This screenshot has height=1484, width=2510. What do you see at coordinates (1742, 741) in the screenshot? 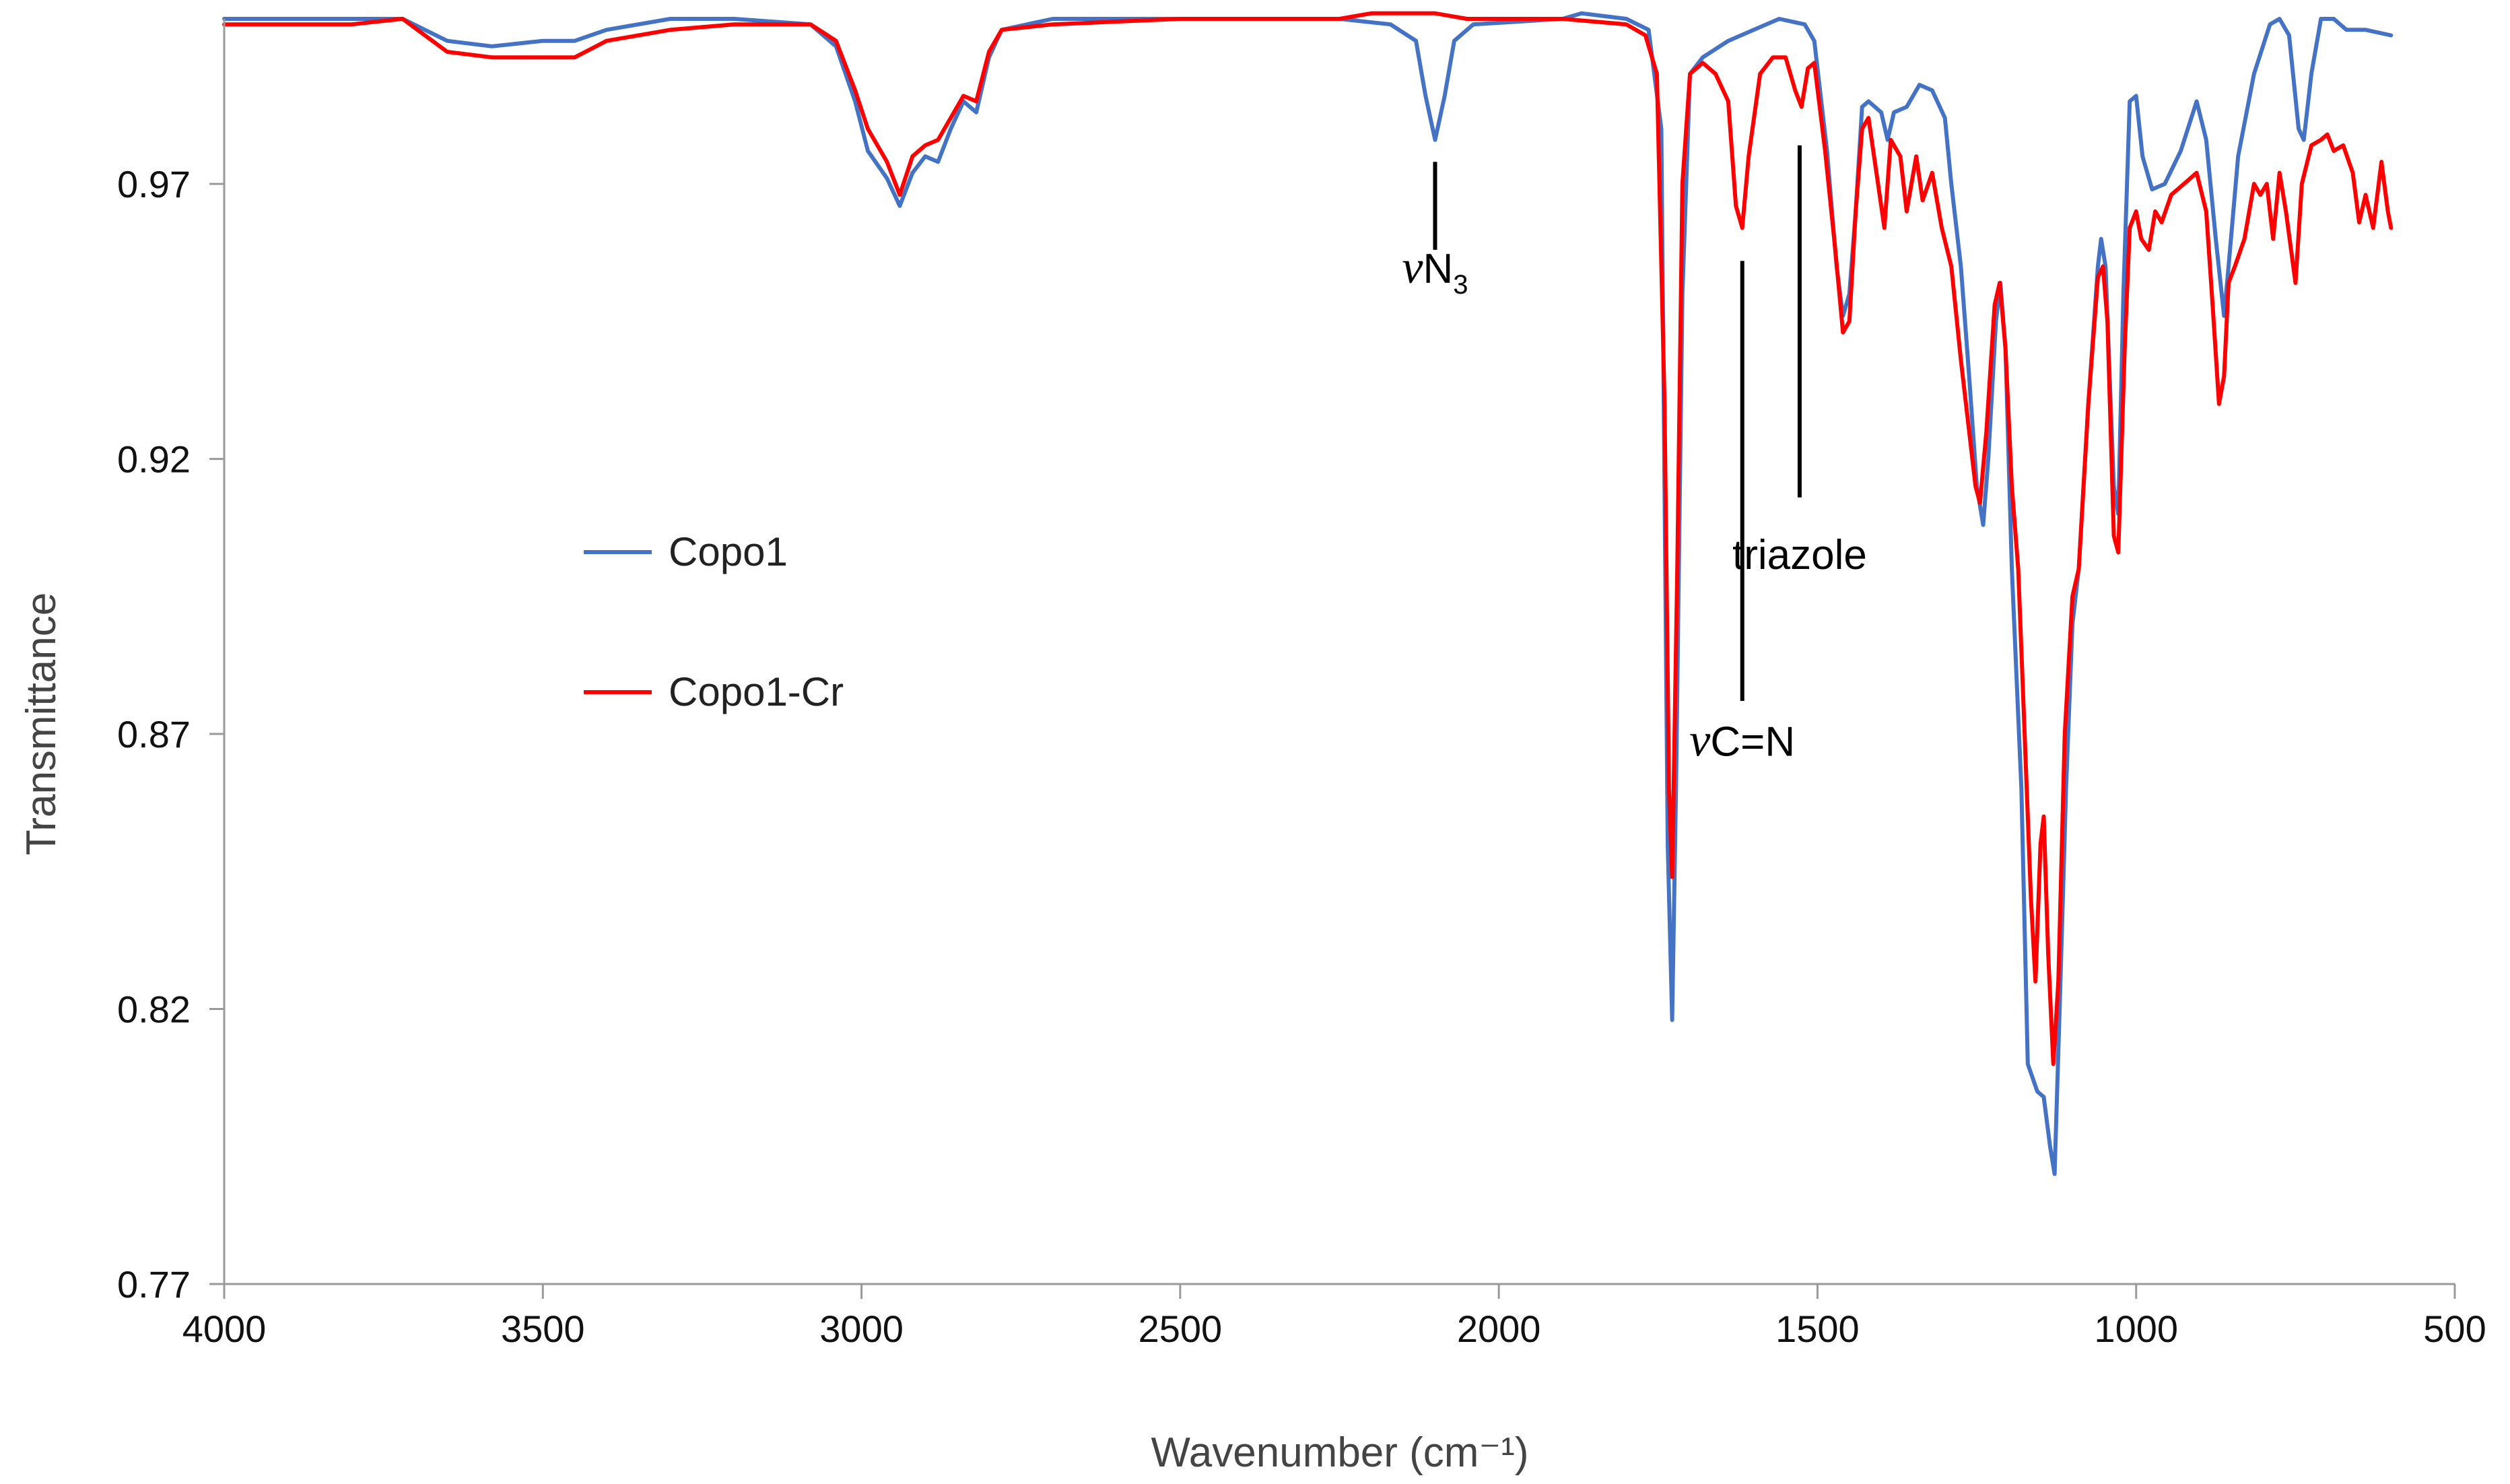
I see `annotation-label-nu-cn: νC=N` at bounding box center [1742, 741].